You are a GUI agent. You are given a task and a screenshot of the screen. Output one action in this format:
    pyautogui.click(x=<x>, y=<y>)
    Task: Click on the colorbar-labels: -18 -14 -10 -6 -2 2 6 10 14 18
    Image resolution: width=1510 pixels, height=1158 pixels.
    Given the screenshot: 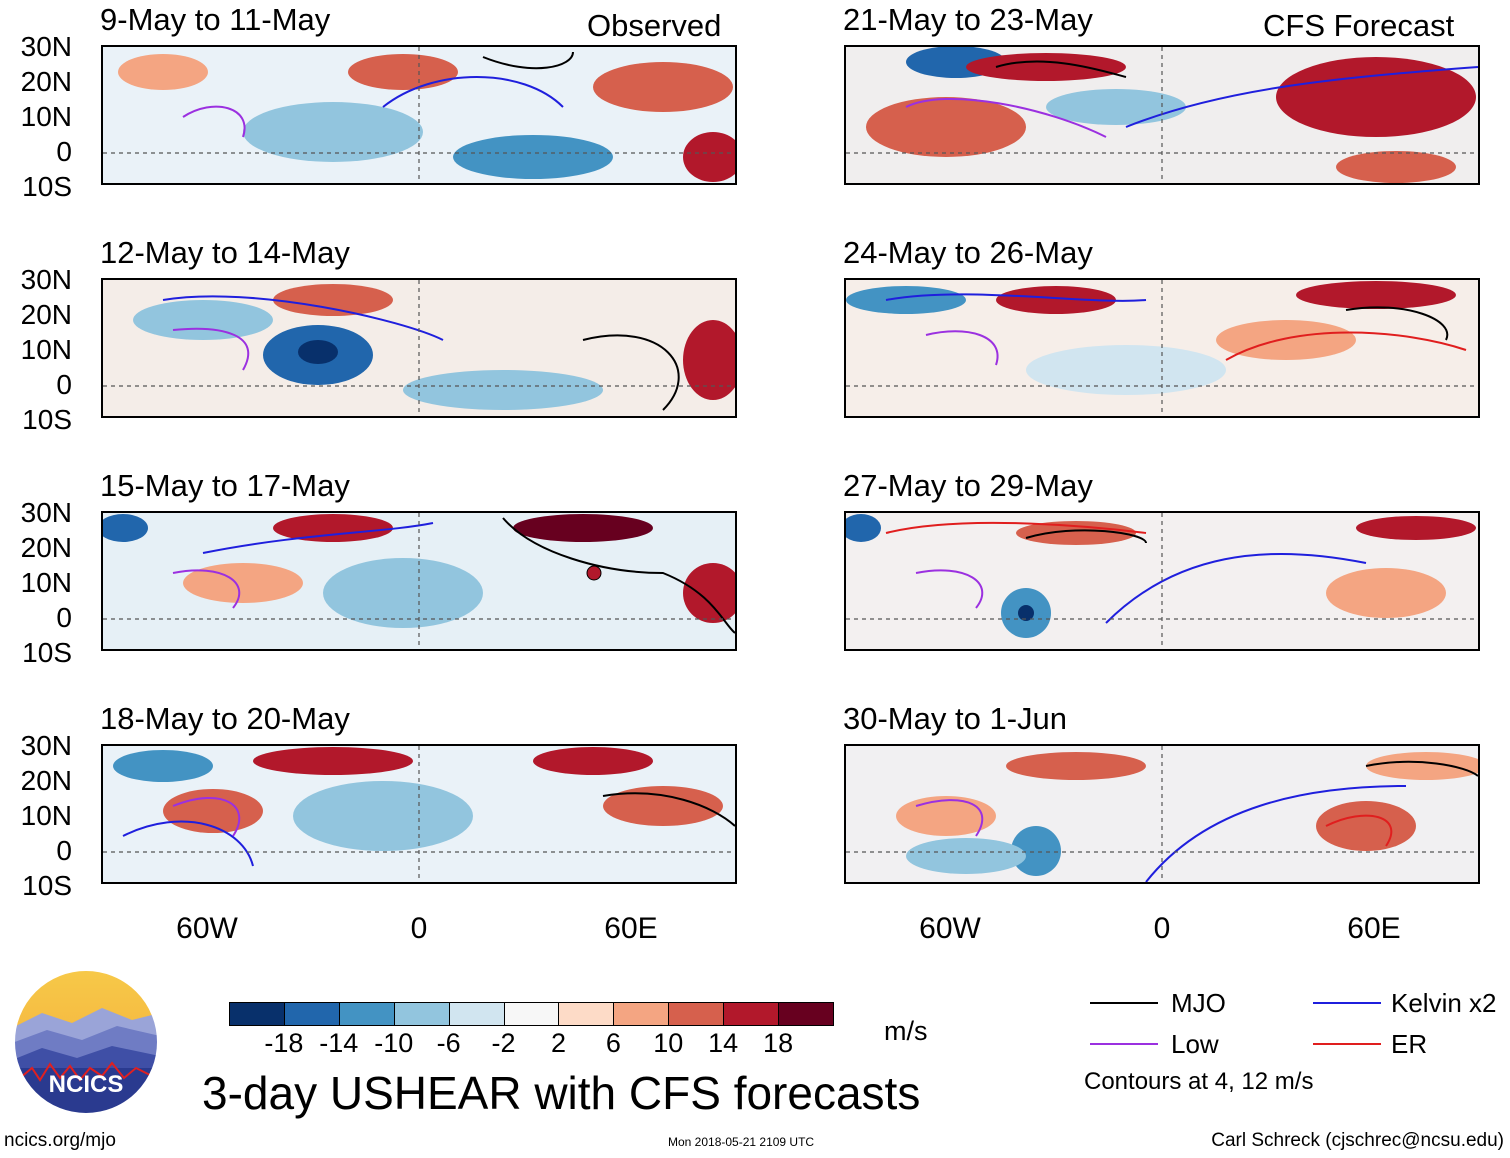 What is the action you would take?
    pyautogui.click(x=531, y=1045)
    